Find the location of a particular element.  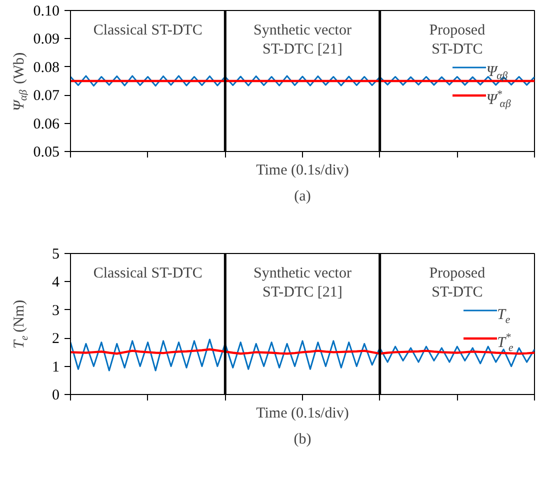

line-series is located at coordinates (302, 355).